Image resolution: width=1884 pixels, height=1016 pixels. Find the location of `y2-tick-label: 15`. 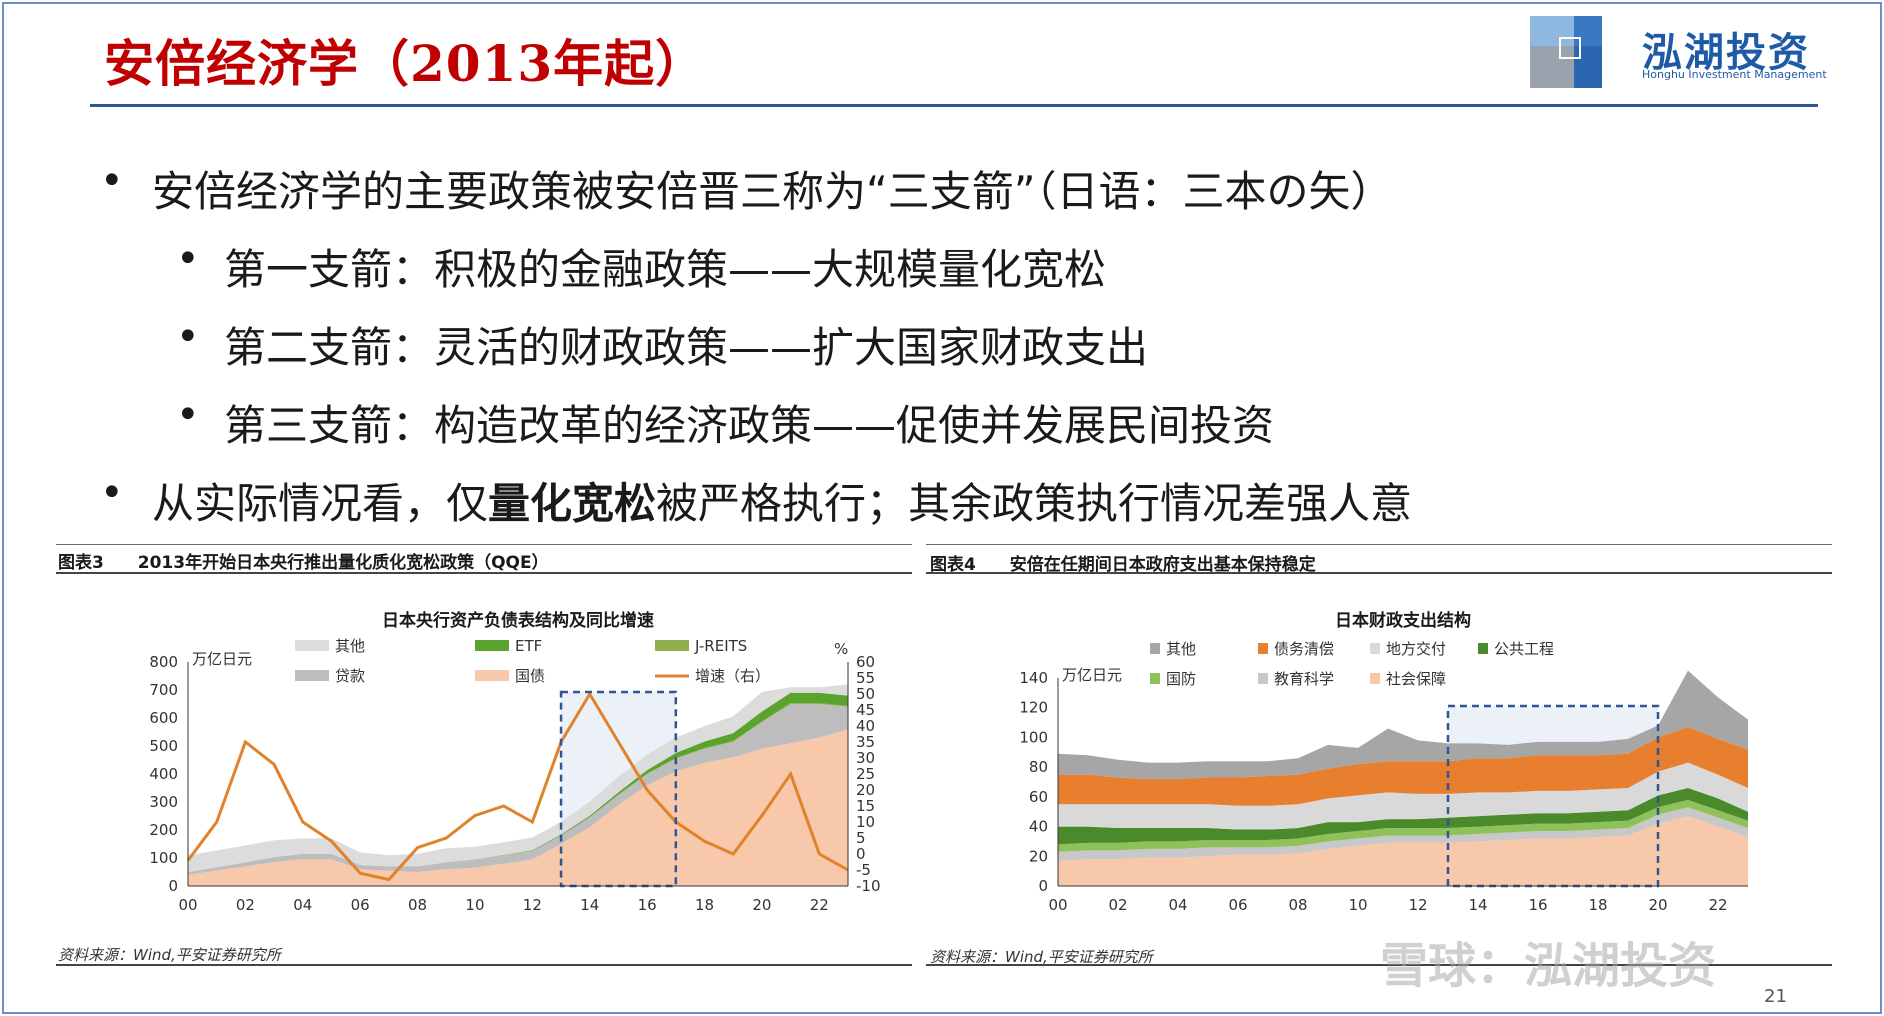

y2-tick-label: 15 is located at coordinates (865, 806).